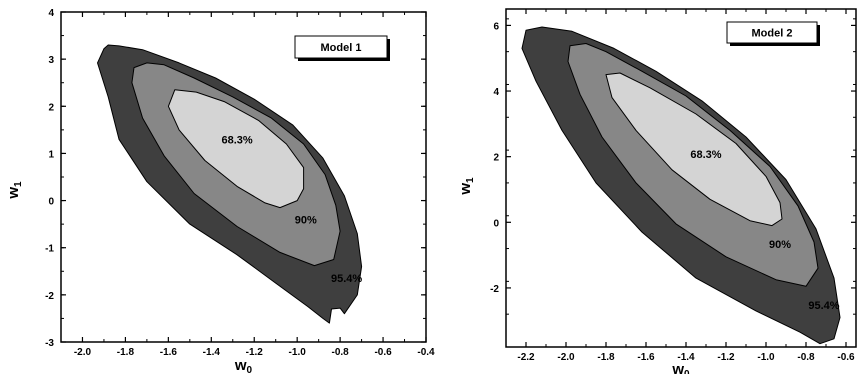  I want to click on model-label: Model 2, so click(772, 34).